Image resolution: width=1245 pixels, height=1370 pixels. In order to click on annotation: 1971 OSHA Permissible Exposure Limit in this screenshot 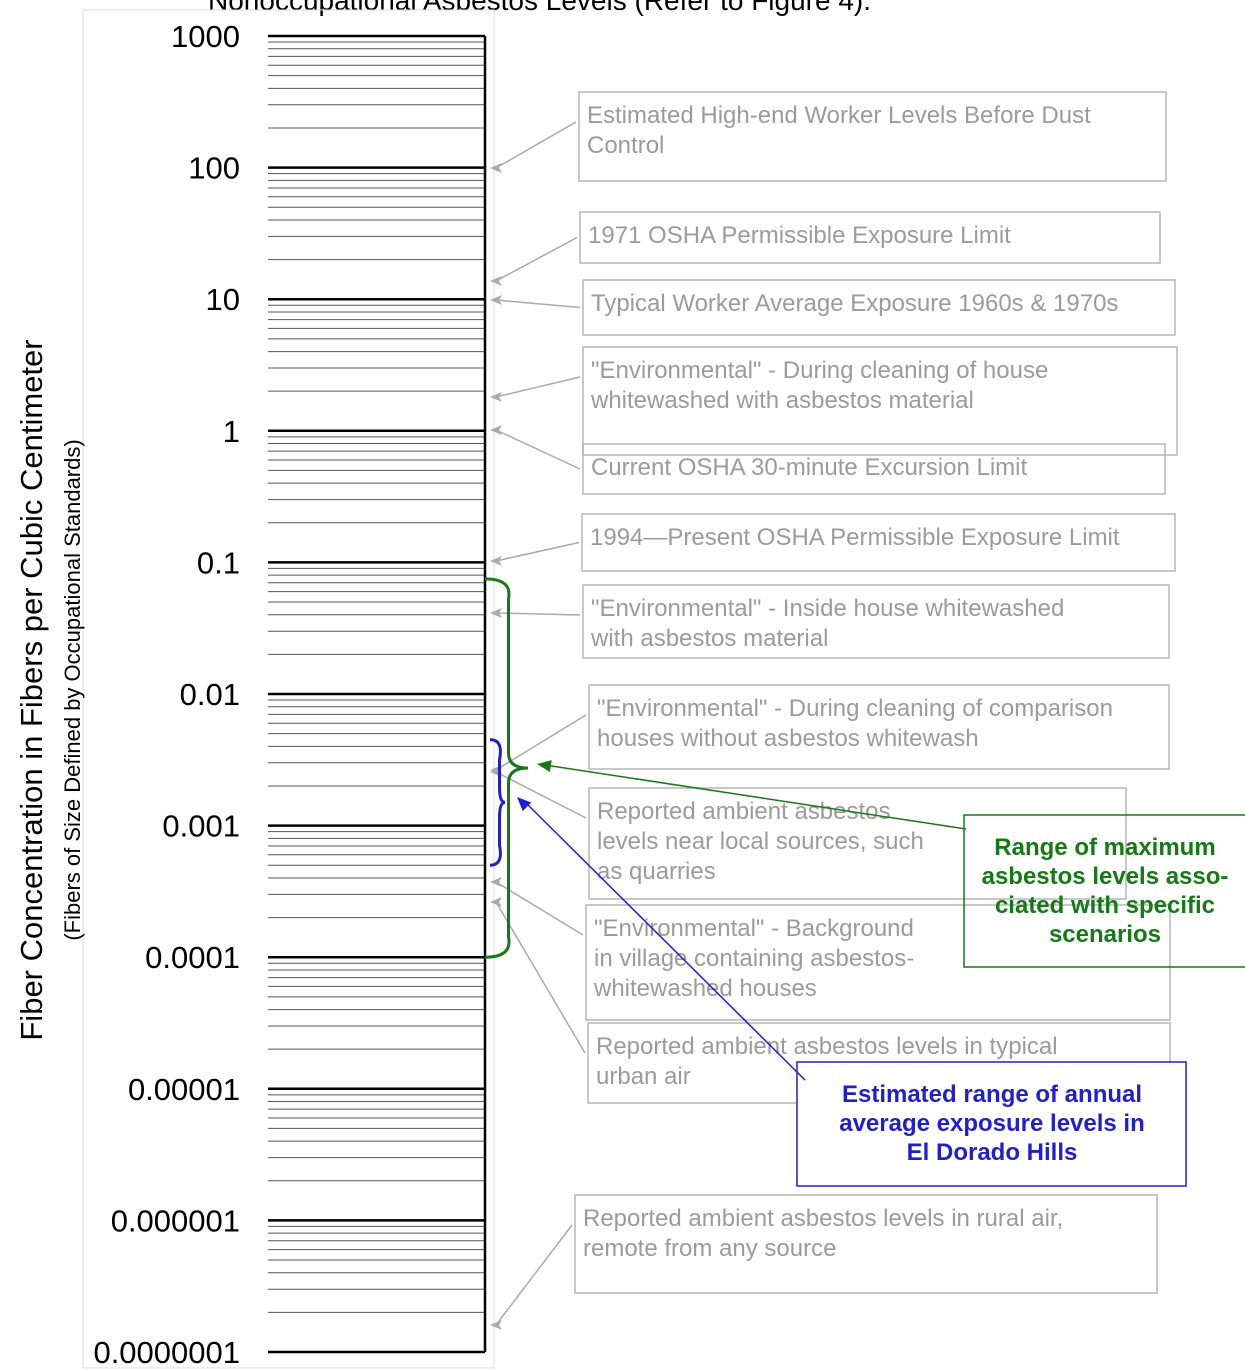, I will do `click(825, 248)`.